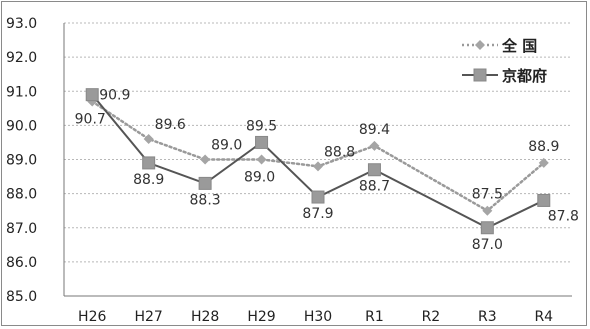  What do you see at coordinates (339, 152) in the screenshot?
I see `data-label-national: 88.8` at bounding box center [339, 152].